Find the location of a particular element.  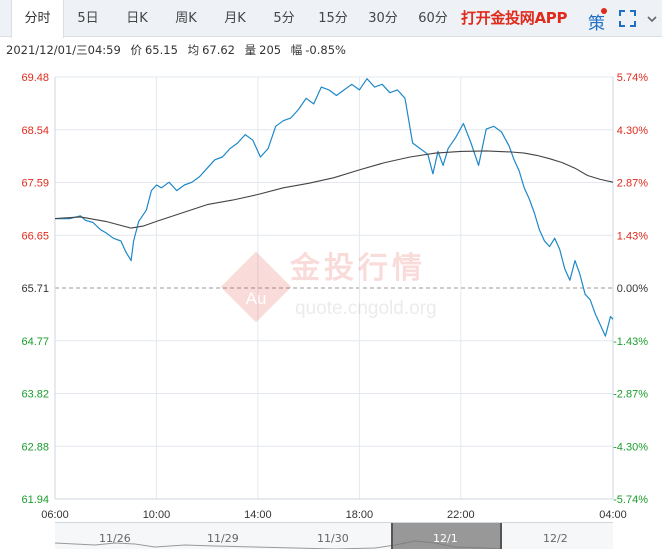

navigator-date: 12/2 is located at coordinates (555, 538).